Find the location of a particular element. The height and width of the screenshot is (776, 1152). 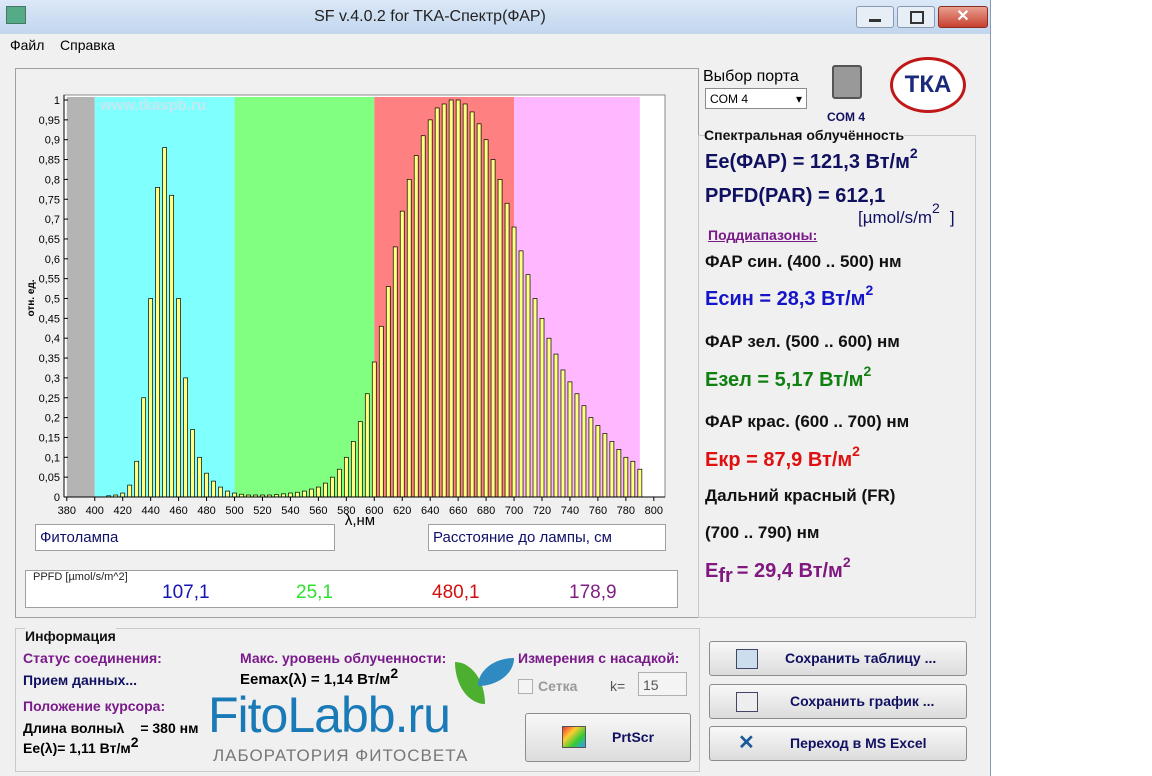

unit-end: ] is located at coordinates (952, 217).